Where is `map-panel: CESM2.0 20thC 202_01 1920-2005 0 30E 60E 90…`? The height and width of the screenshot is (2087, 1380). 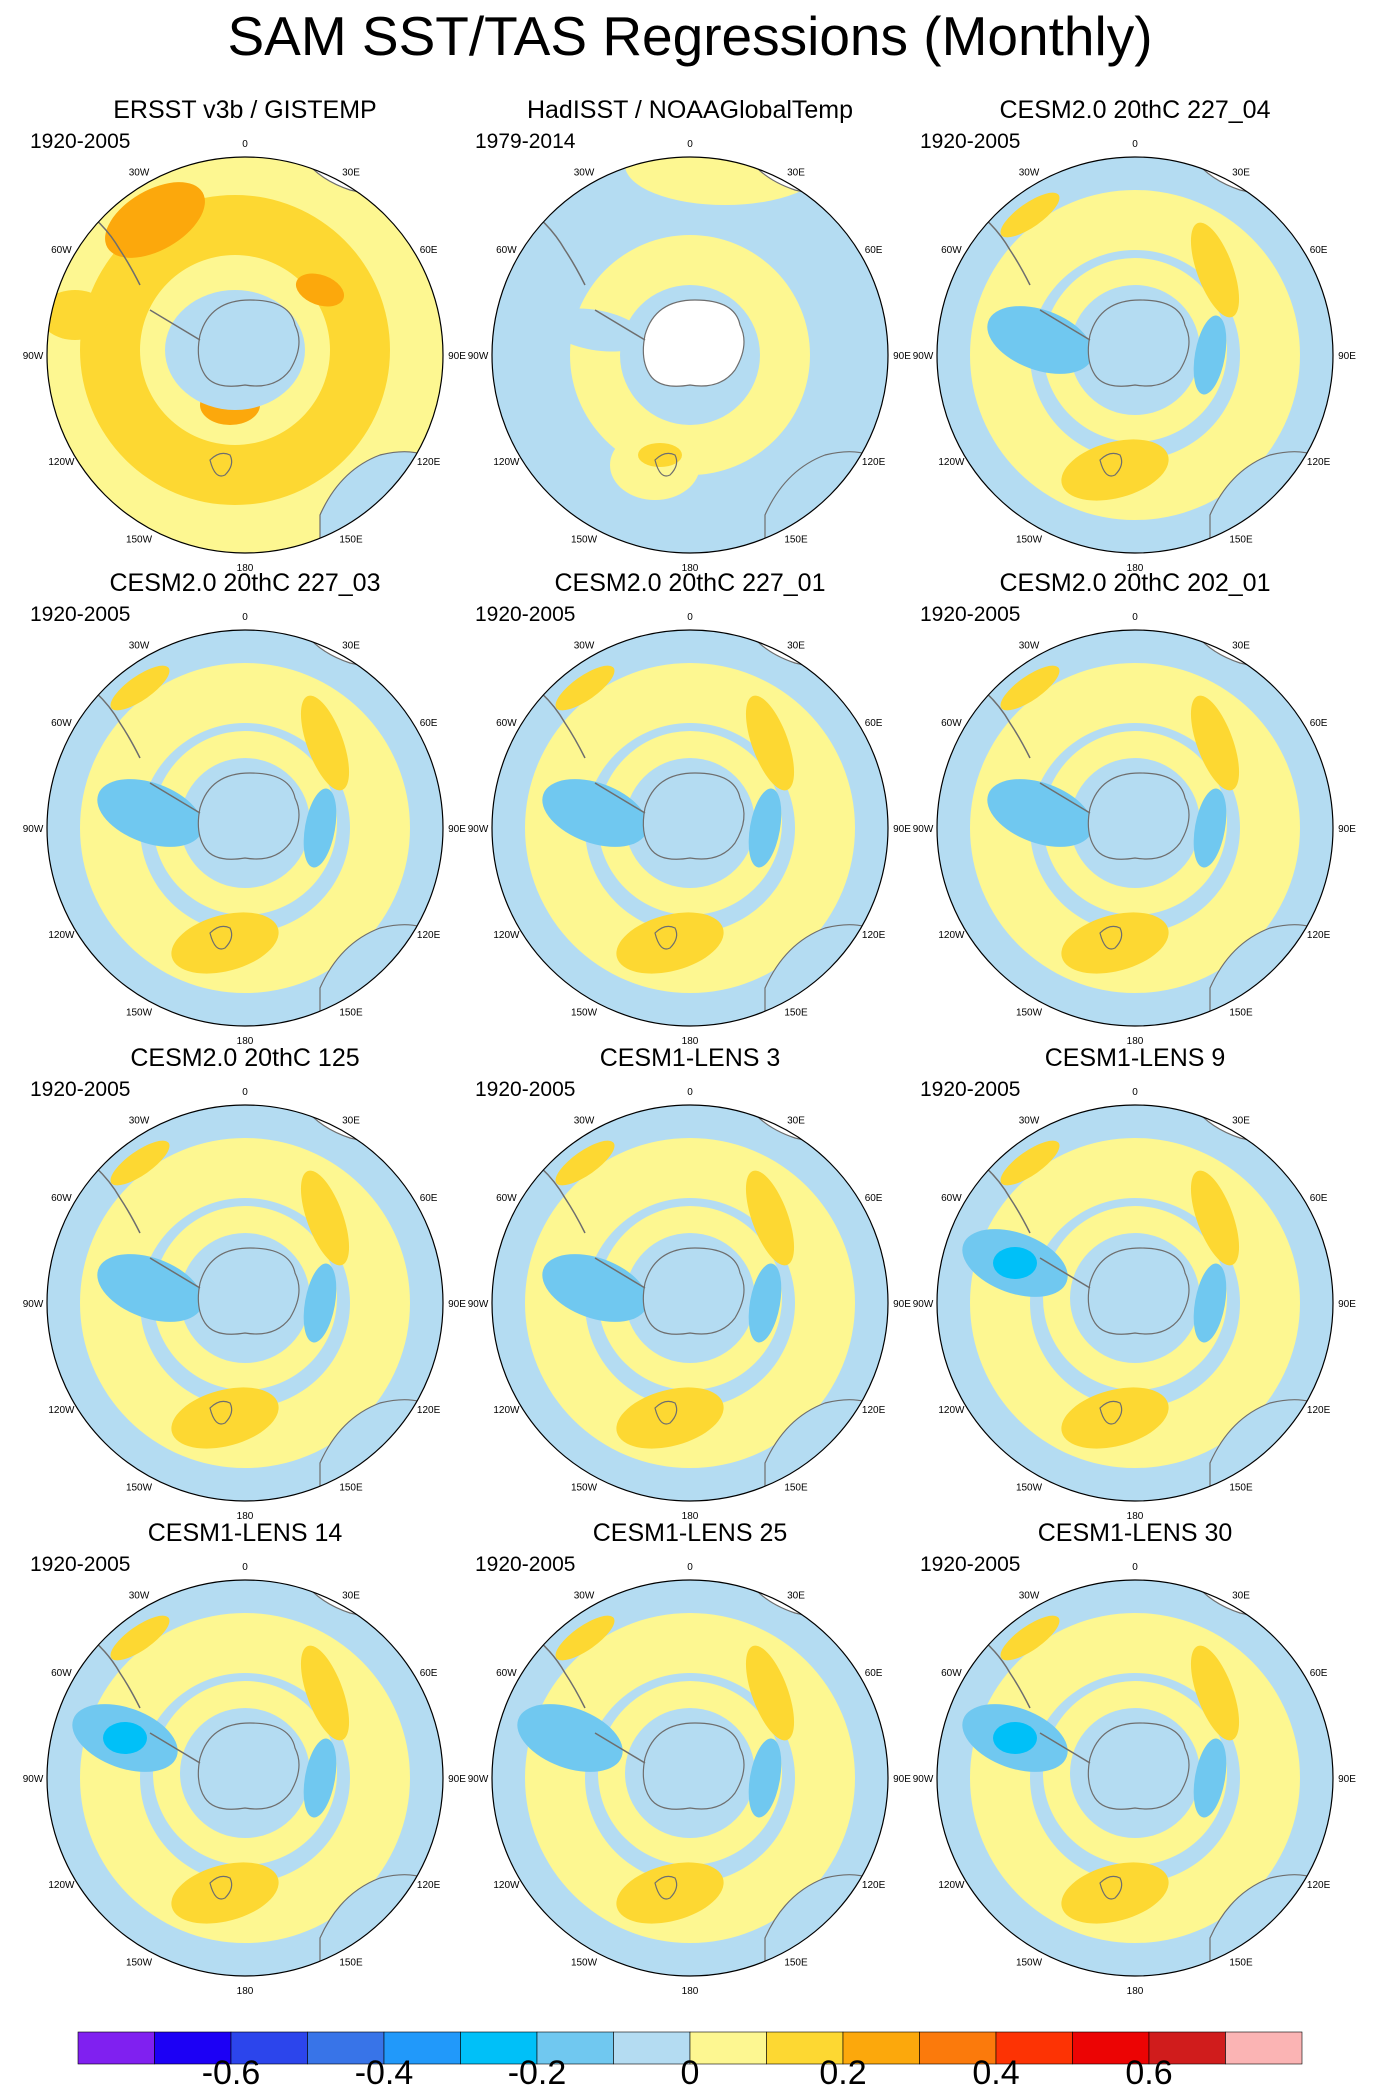 map-panel: CESM2.0 20thC 202_01 1920-2005 0 30E 60E 90… is located at coordinates (1135, 807).